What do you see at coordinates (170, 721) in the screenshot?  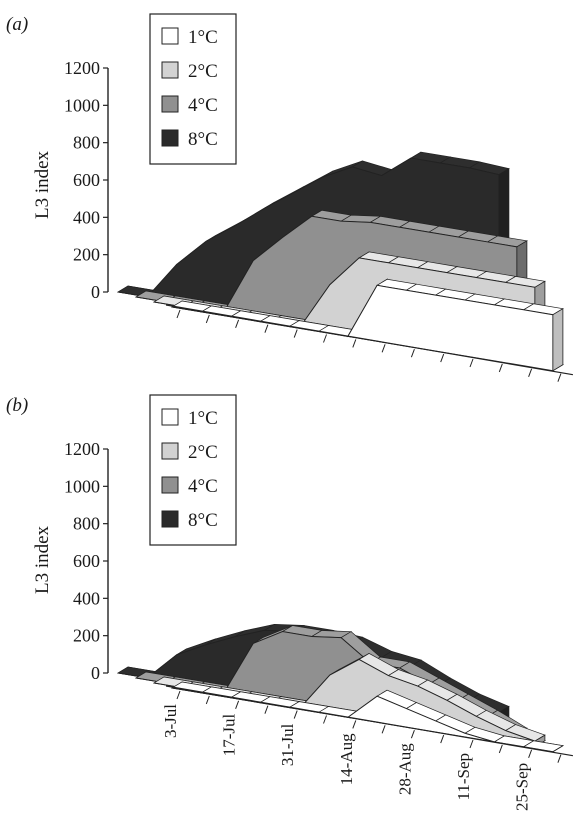 I see `x-tick-label: 3-Jul` at bounding box center [170, 721].